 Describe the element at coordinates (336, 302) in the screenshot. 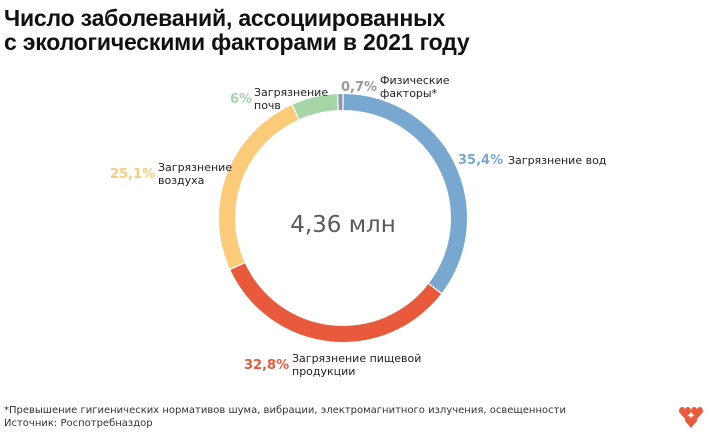

I see `donut-segment-food` at that location.